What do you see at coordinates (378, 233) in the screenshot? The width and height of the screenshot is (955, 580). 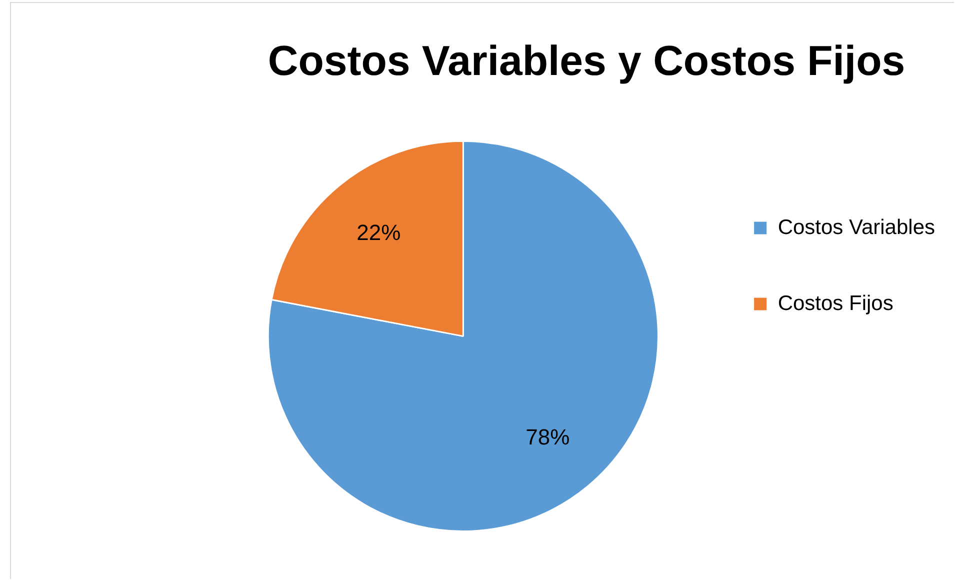 I see `data-label: 22%` at bounding box center [378, 233].